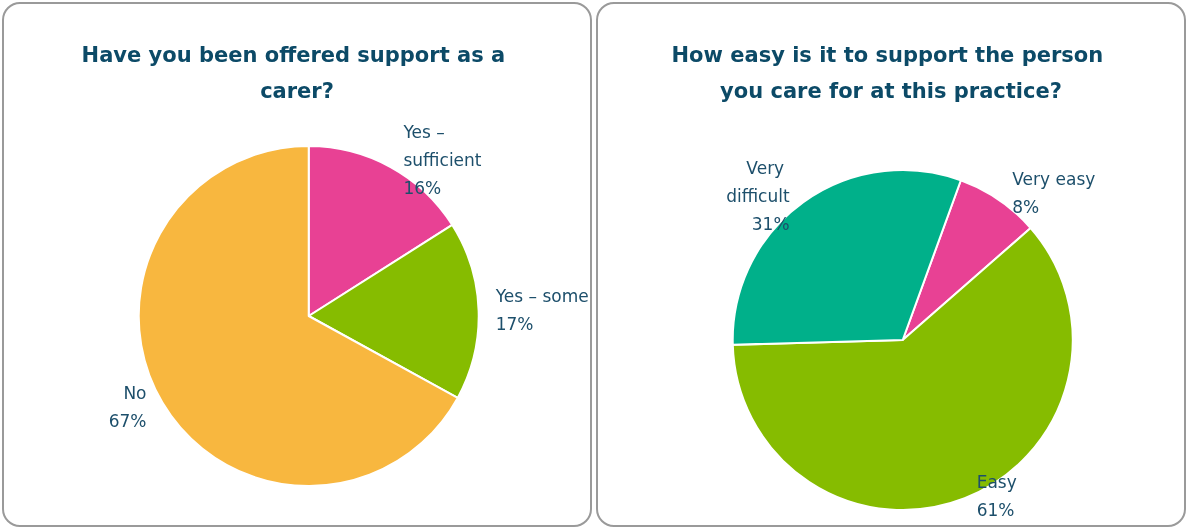 This screenshot has width=1194, height=531. What do you see at coordinates (297, 73) in the screenshot?
I see `chart-title: Have you been offered support as a carer?` at bounding box center [297, 73].